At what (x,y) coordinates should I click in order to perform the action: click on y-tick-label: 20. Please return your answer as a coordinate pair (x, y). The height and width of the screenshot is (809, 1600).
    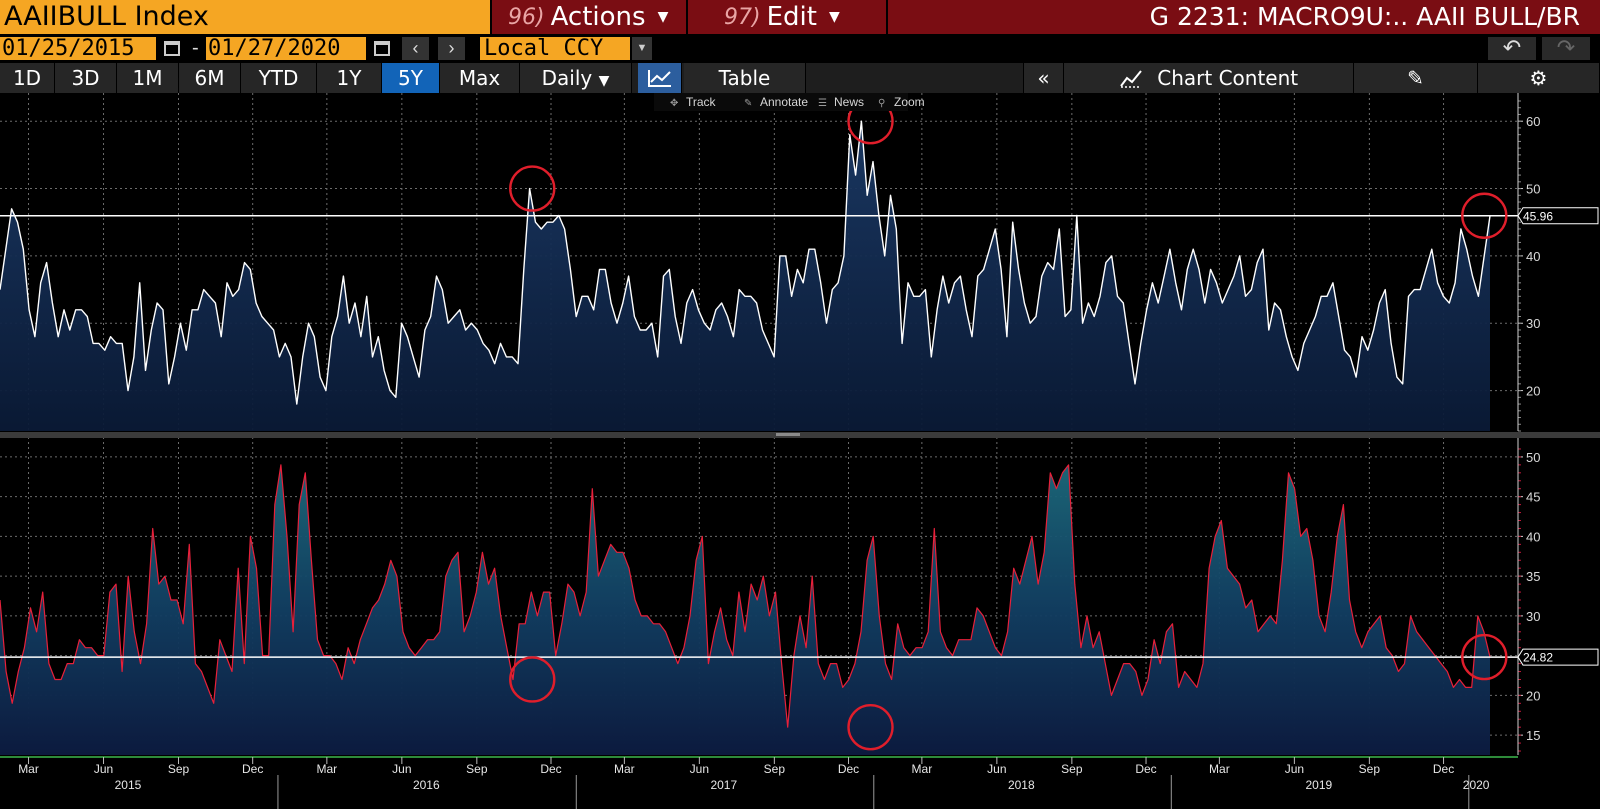
    Looking at the image, I should click on (1533, 391).